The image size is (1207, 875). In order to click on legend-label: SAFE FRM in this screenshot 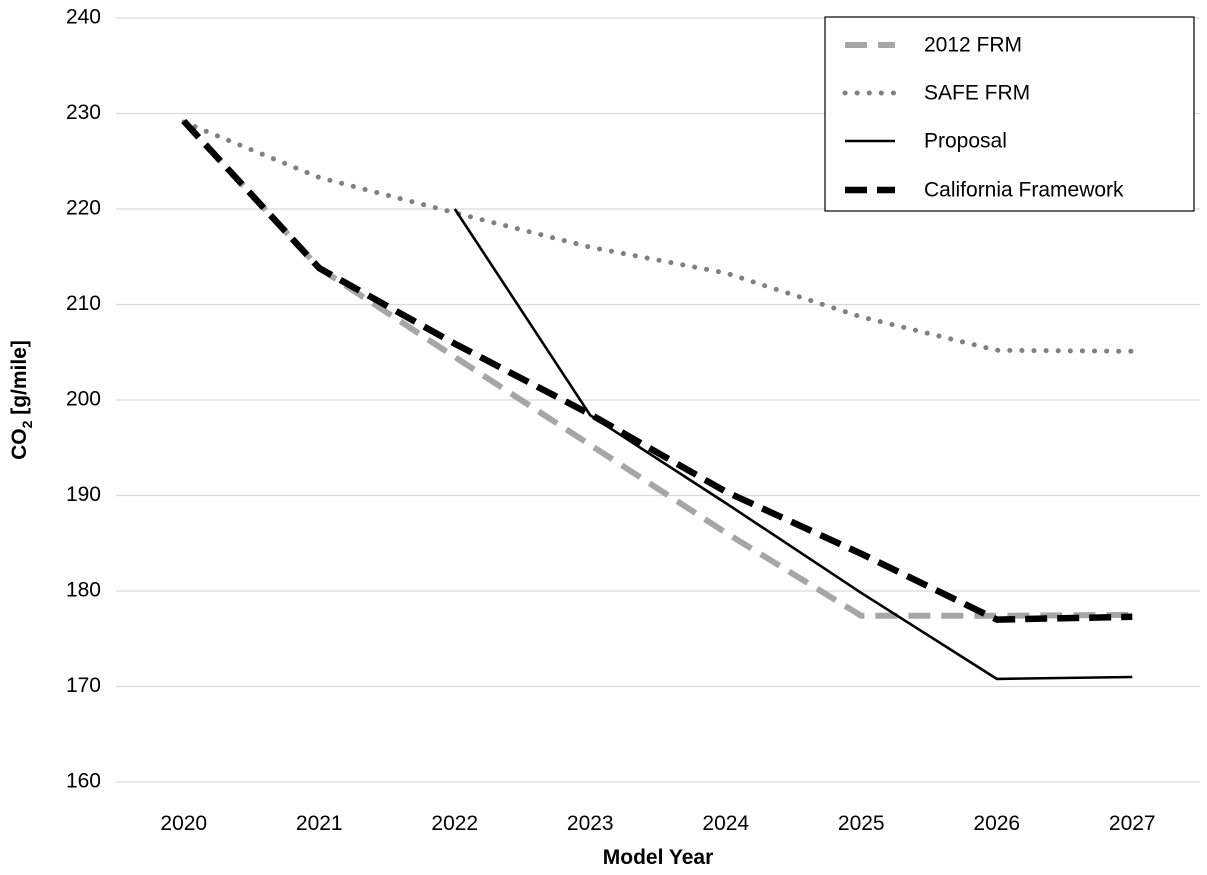, I will do `click(977, 93)`.